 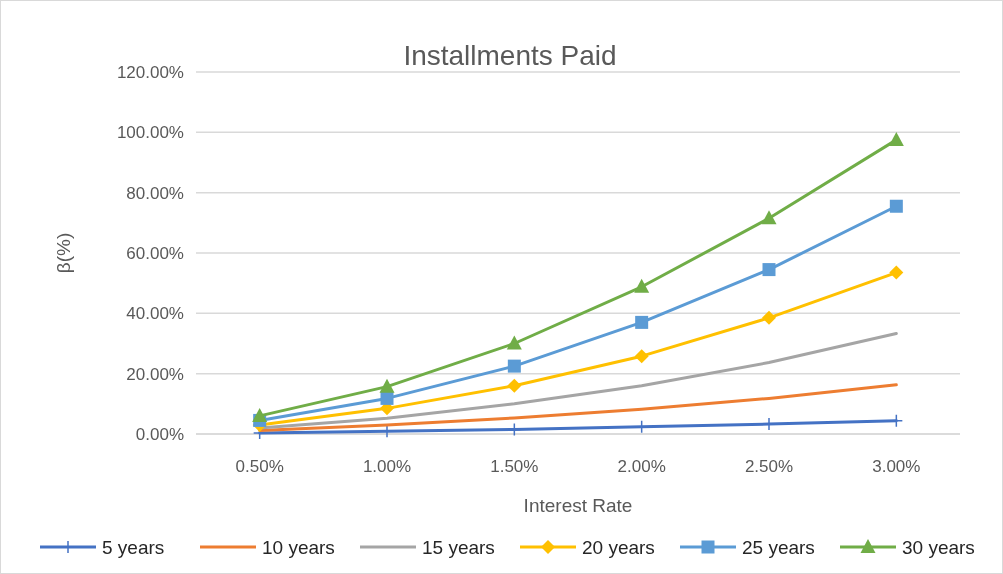 What do you see at coordinates (896, 466) in the screenshot?
I see `x-tick-label: 3.00%` at bounding box center [896, 466].